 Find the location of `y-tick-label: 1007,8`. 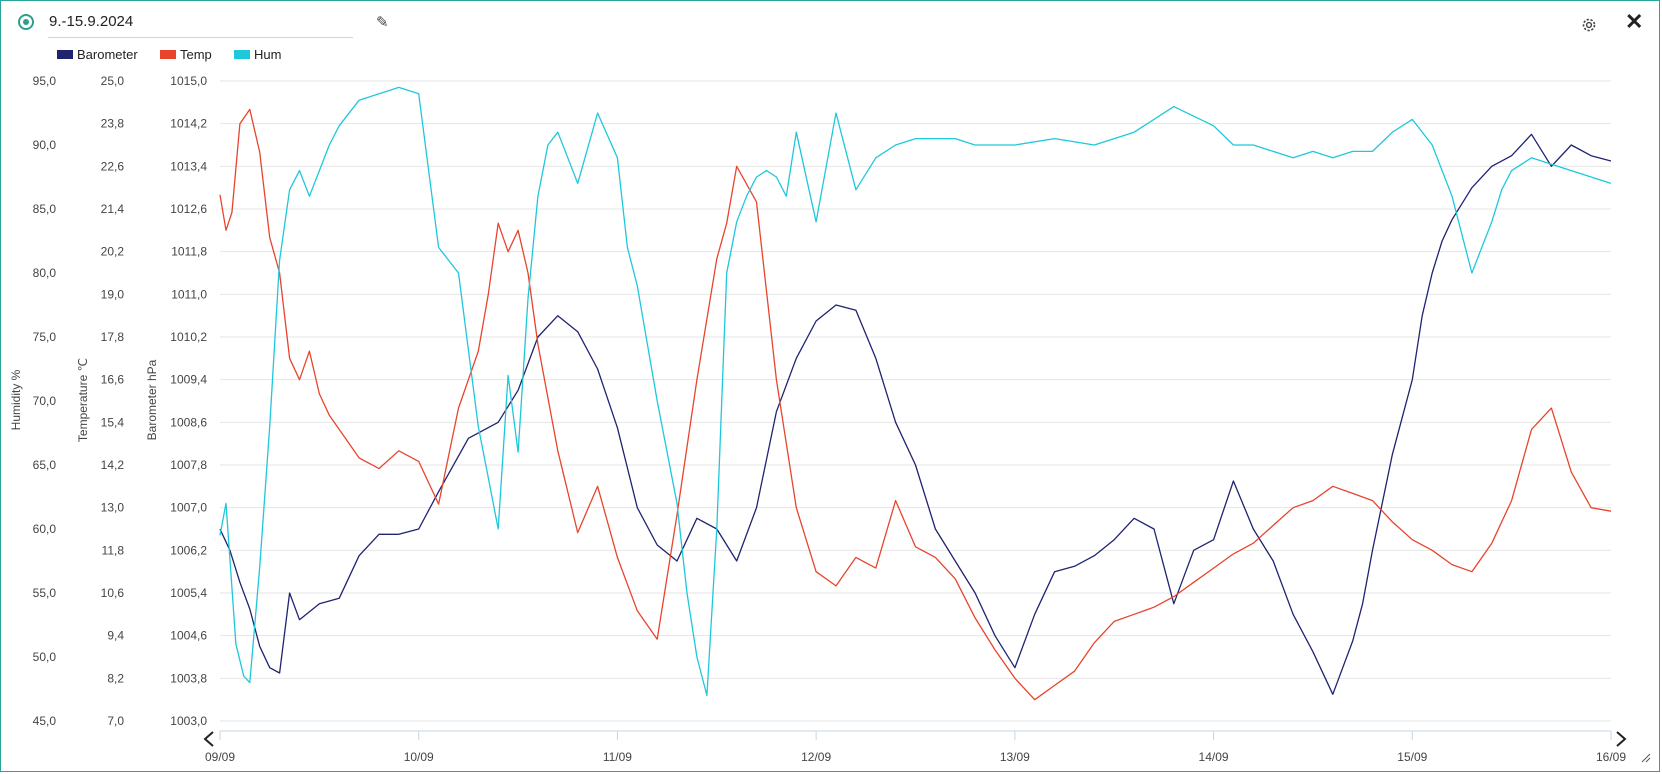

y-tick-label: 1007,8 is located at coordinates (188, 465).